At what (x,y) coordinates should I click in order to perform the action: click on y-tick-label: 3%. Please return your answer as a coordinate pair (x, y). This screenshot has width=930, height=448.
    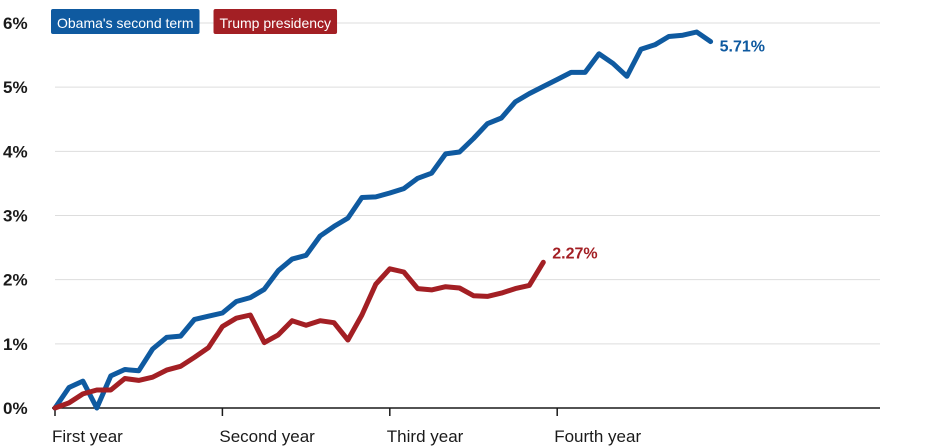
    Looking at the image, I should click on (15, 216).